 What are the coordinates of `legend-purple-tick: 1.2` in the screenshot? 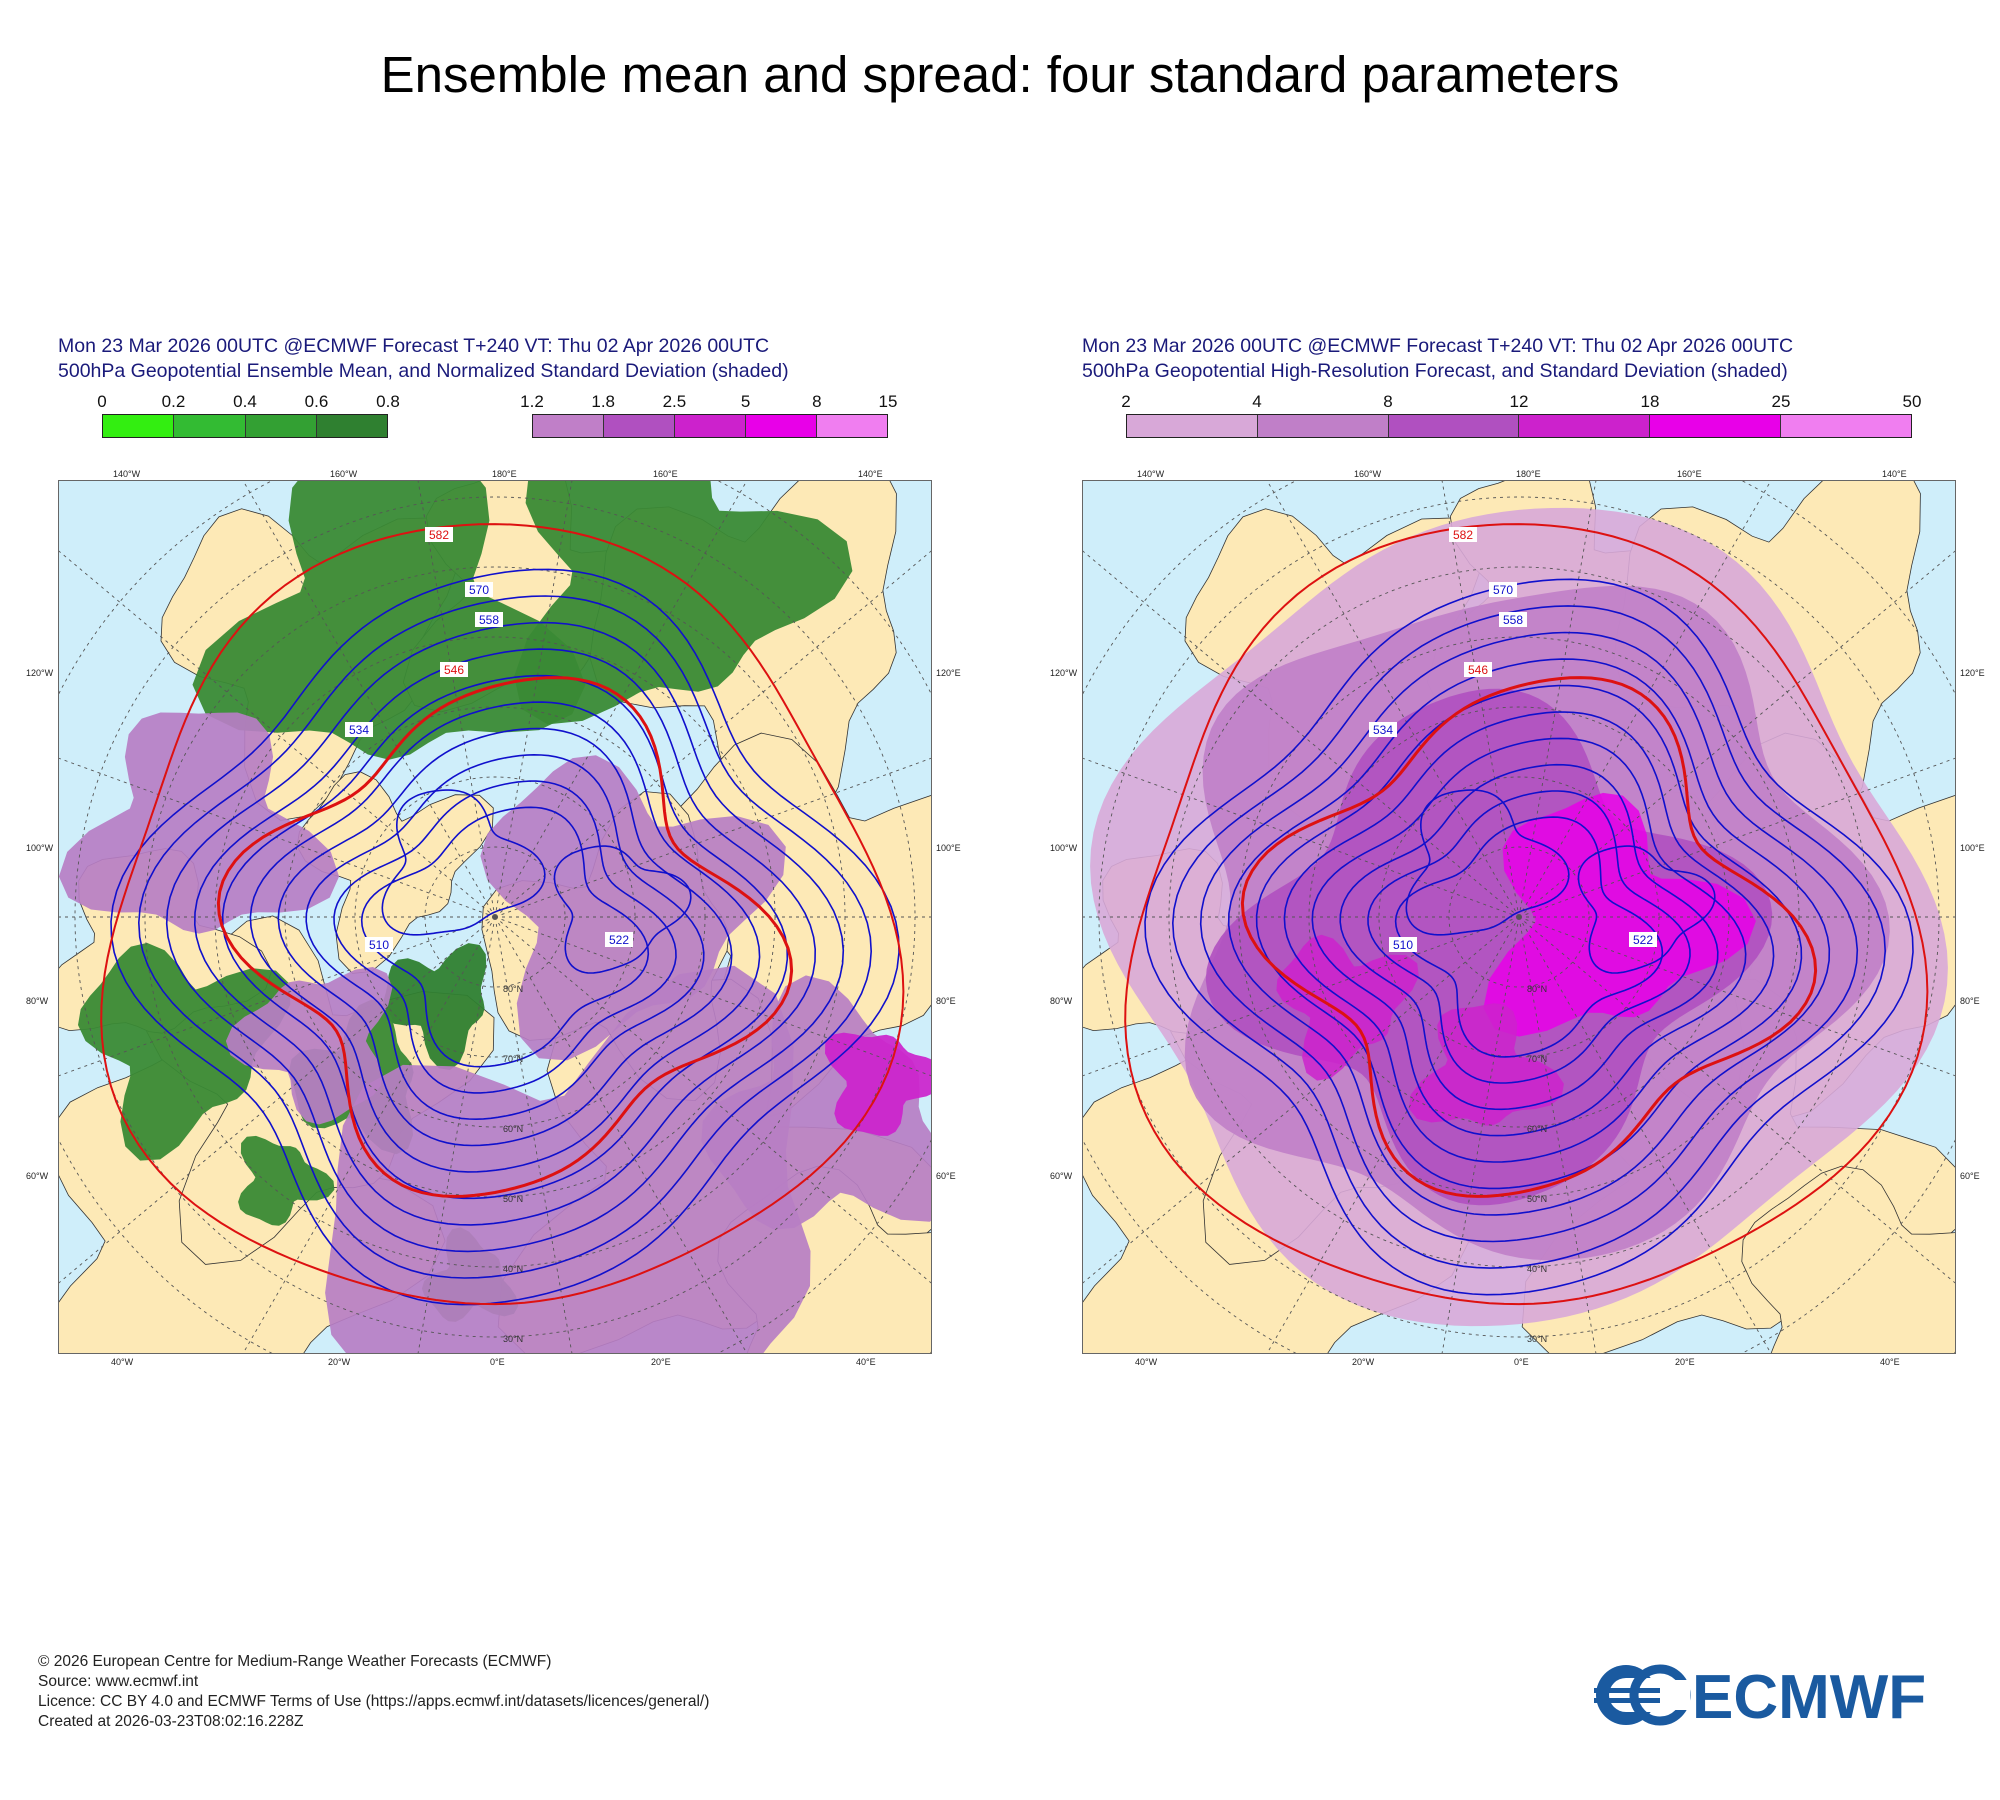 It's located at (532, 401).